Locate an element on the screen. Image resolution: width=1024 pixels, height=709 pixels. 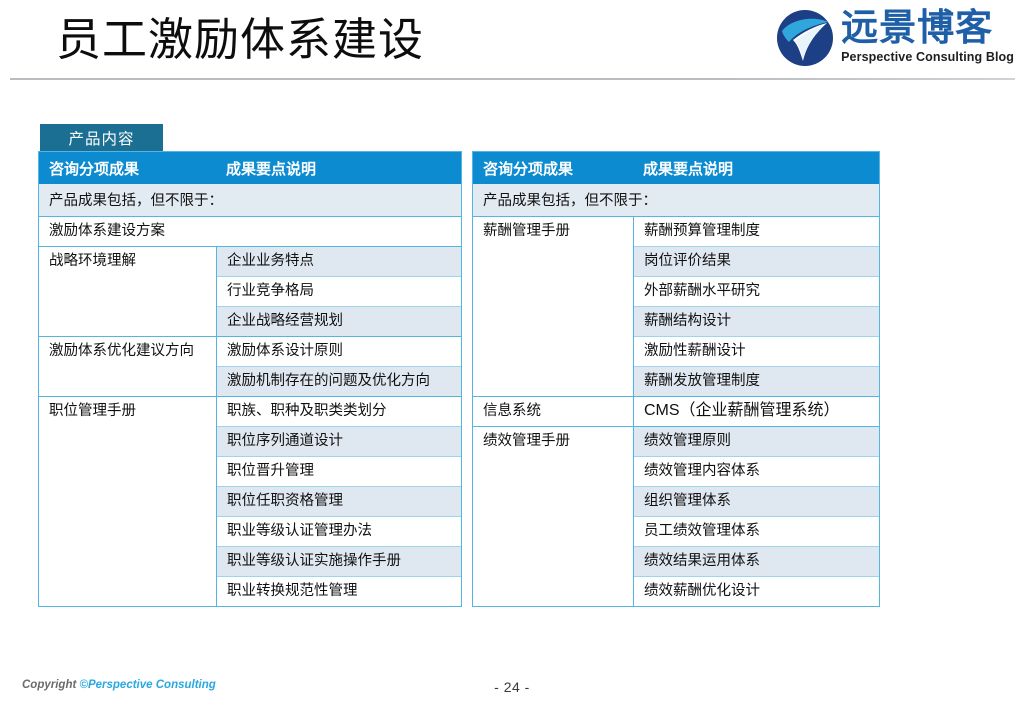
section-tab-label: 产品内容 is located at coordinates (101, 139).